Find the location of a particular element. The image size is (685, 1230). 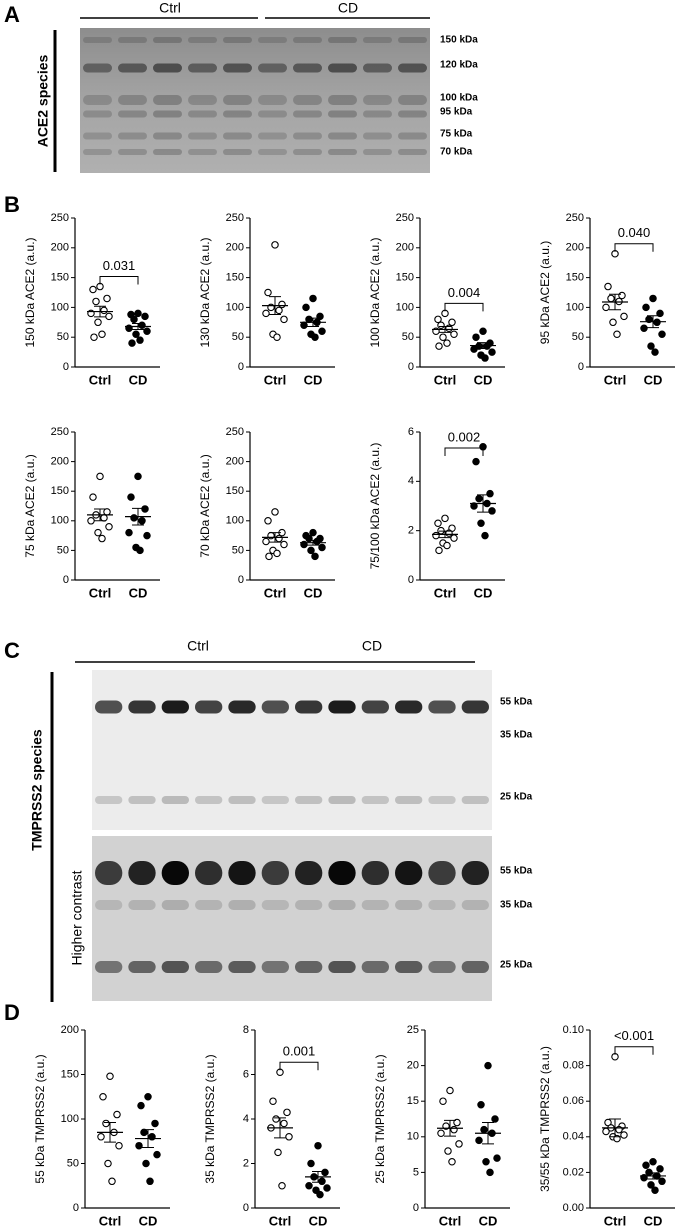

y-tick-label: 0.08 is located at coordinates (573, 1066).